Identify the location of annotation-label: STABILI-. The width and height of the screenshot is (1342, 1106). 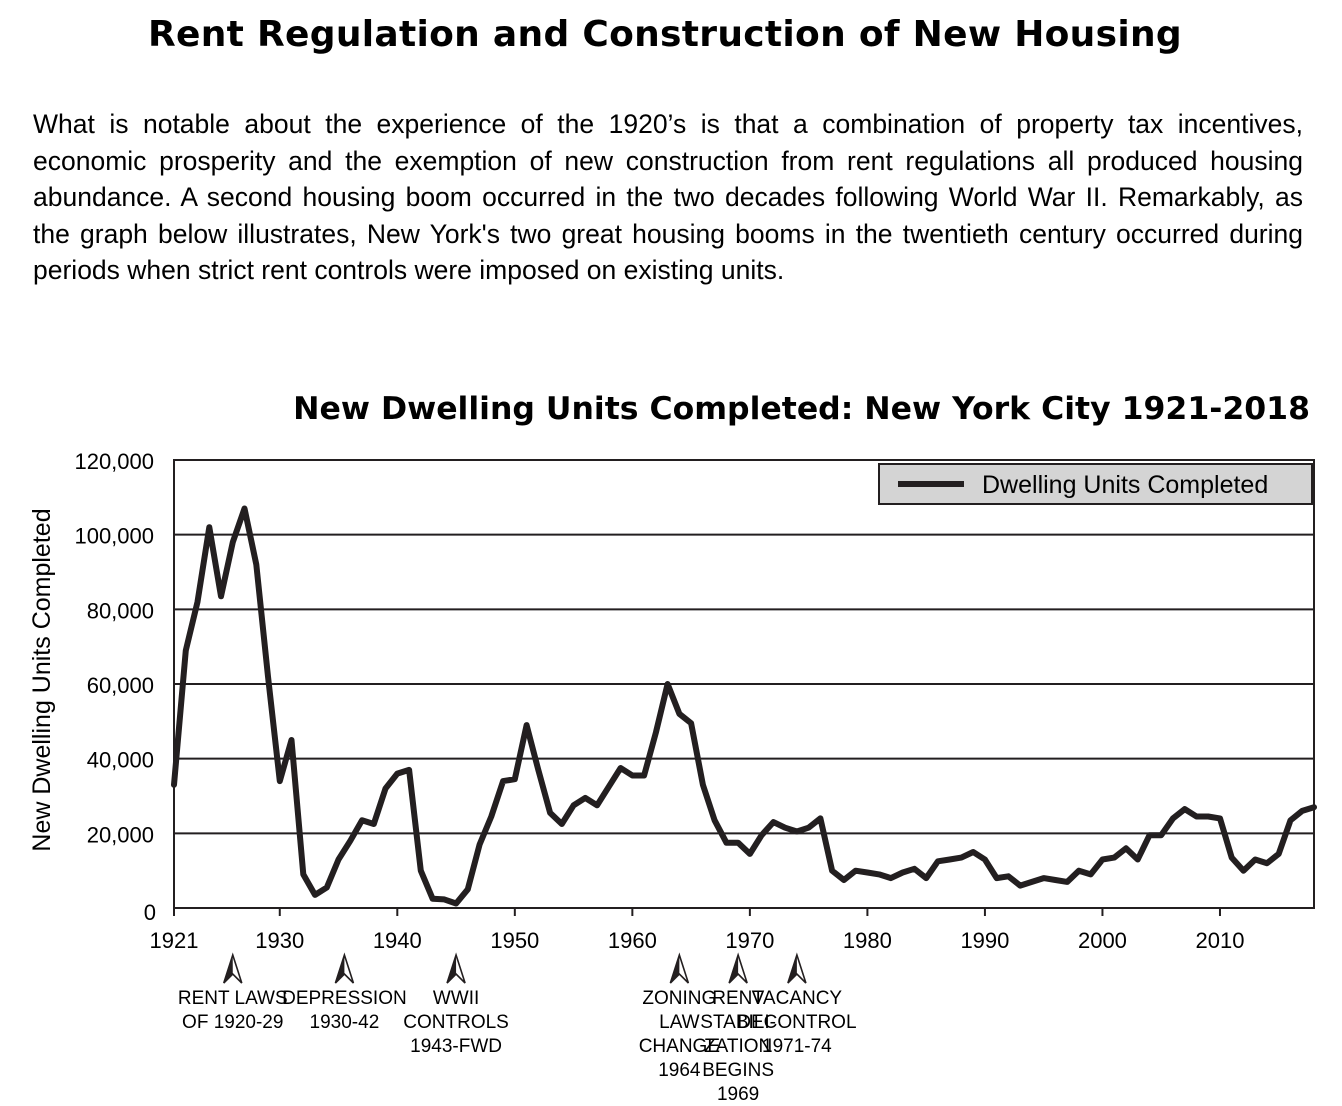
(738, 1022).